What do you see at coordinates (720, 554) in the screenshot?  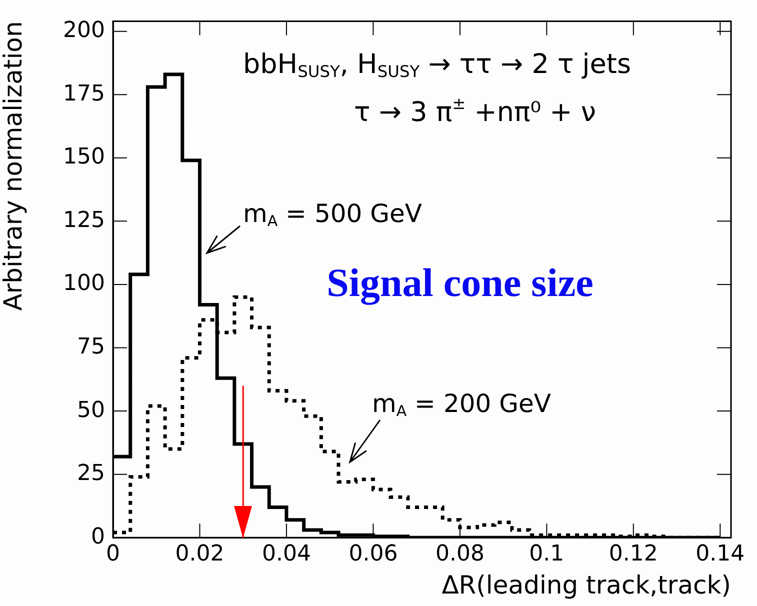 I see `x-tick-label: 0.14` at bounding box center [720, 554].